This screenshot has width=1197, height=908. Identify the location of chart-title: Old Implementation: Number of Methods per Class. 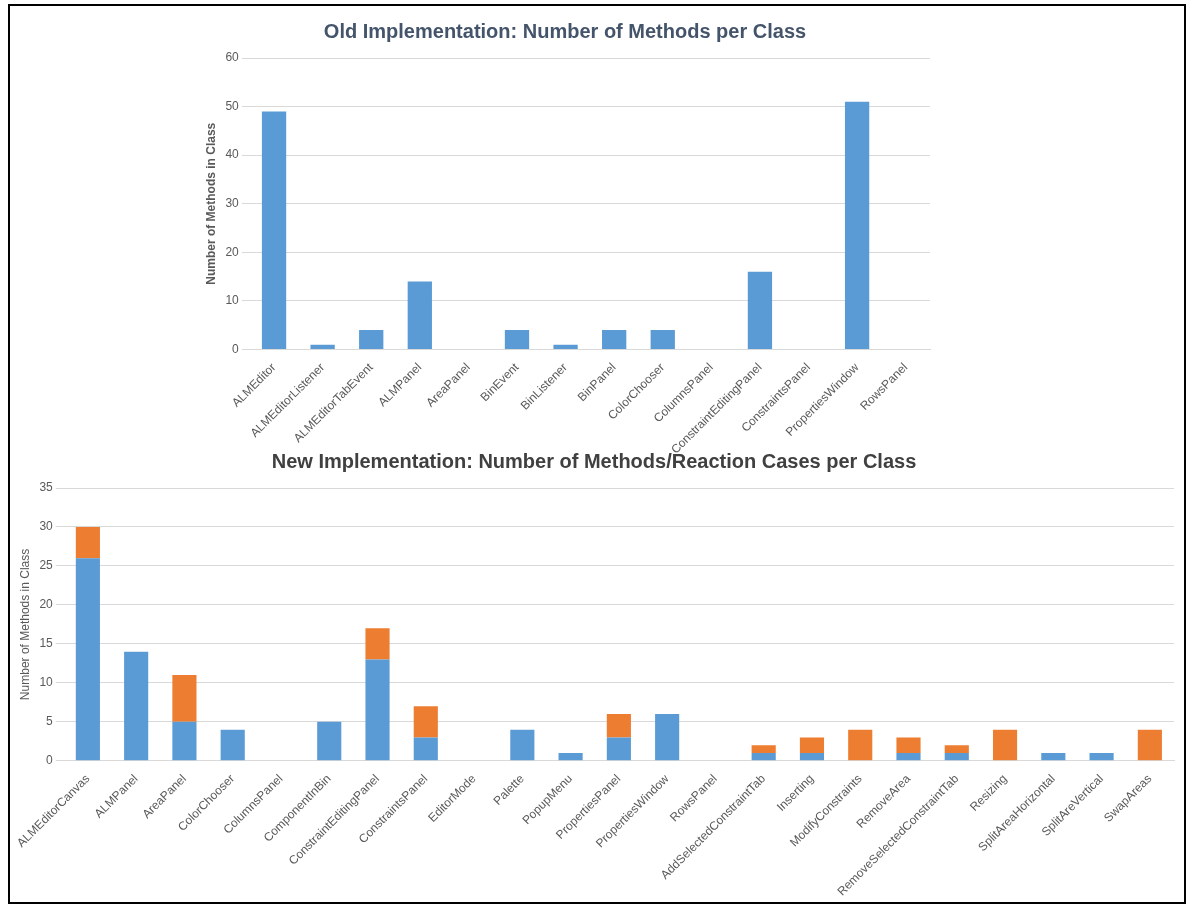
(565, 30).